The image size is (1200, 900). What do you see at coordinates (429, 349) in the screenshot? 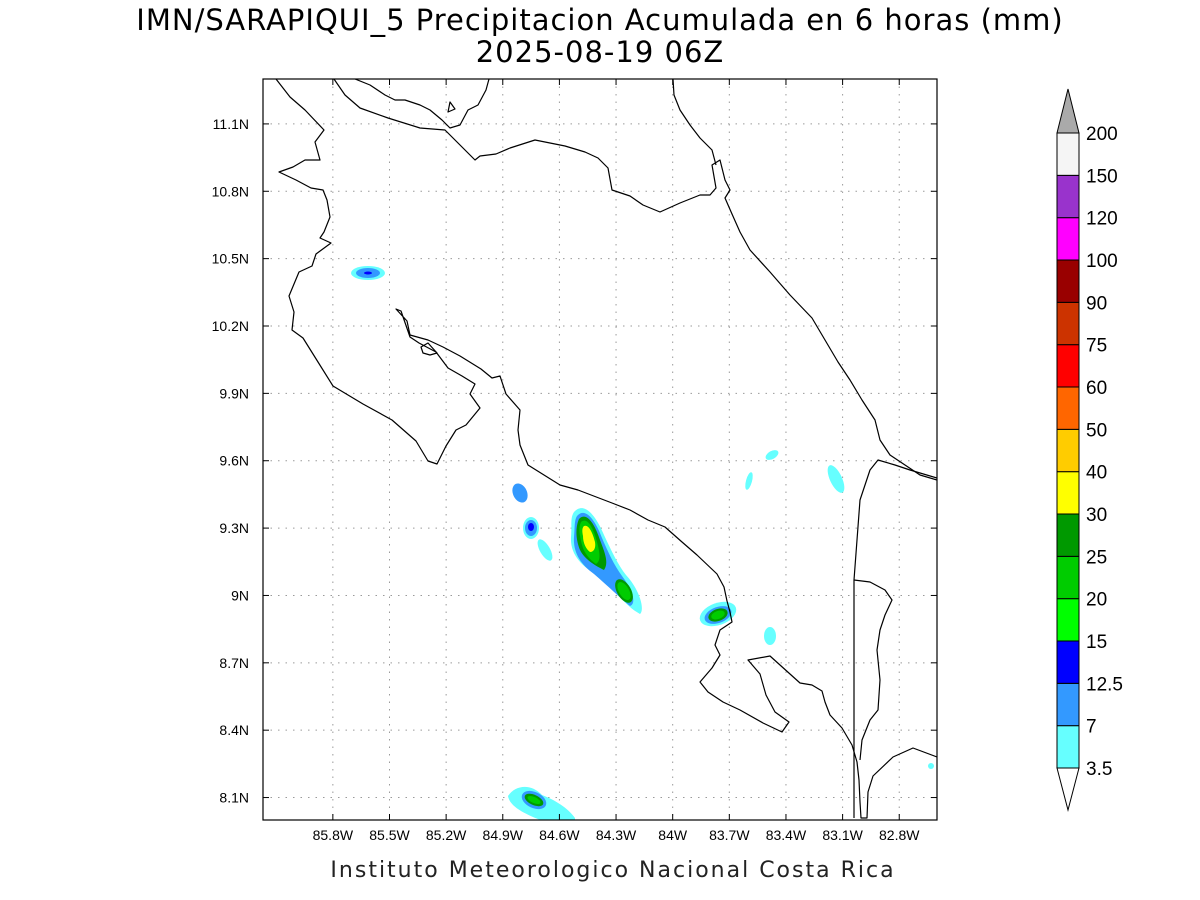
I see `lake-island` at bounding box center [429, 349].